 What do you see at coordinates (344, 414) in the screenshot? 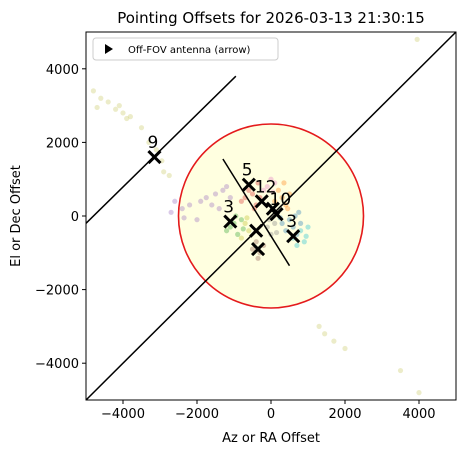
I see `x-tick-label: 2000` at bounding box center [344, 414].